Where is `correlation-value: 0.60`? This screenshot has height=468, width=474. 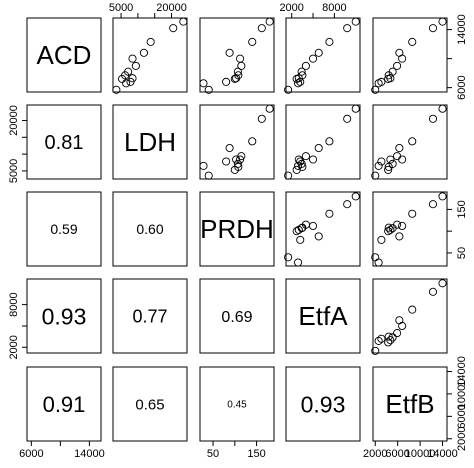
correlation-value: 0.60 is located at coordinates (149, 229).